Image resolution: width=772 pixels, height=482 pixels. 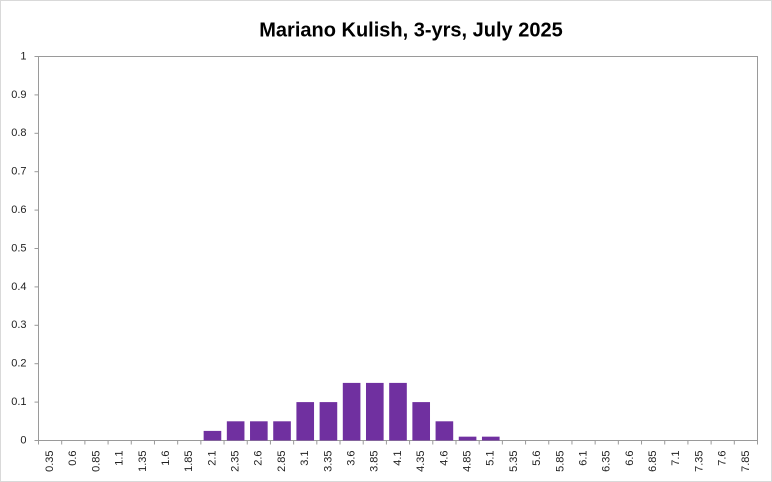 What do you see at coordinates (560, 461) in the screenshot?
I see `x-tick-label: 5.85` at bounding box center [560, 461].